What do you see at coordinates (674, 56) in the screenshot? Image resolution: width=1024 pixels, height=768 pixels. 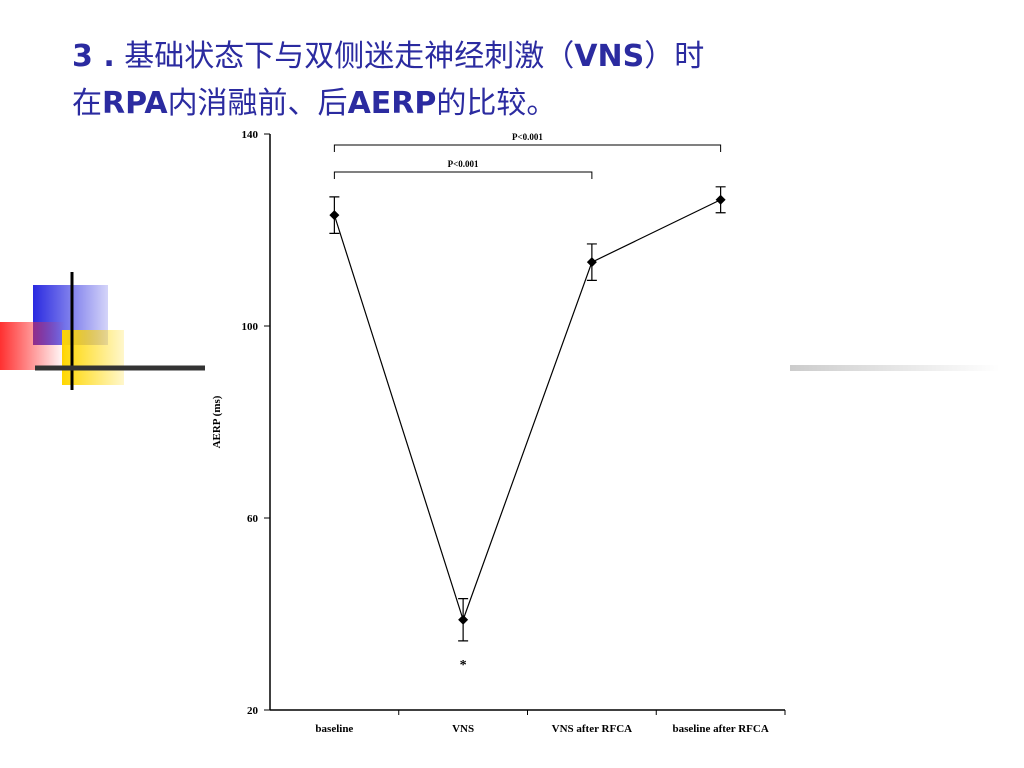 I see `title-part: ）时` at bounding box center [674, 56].